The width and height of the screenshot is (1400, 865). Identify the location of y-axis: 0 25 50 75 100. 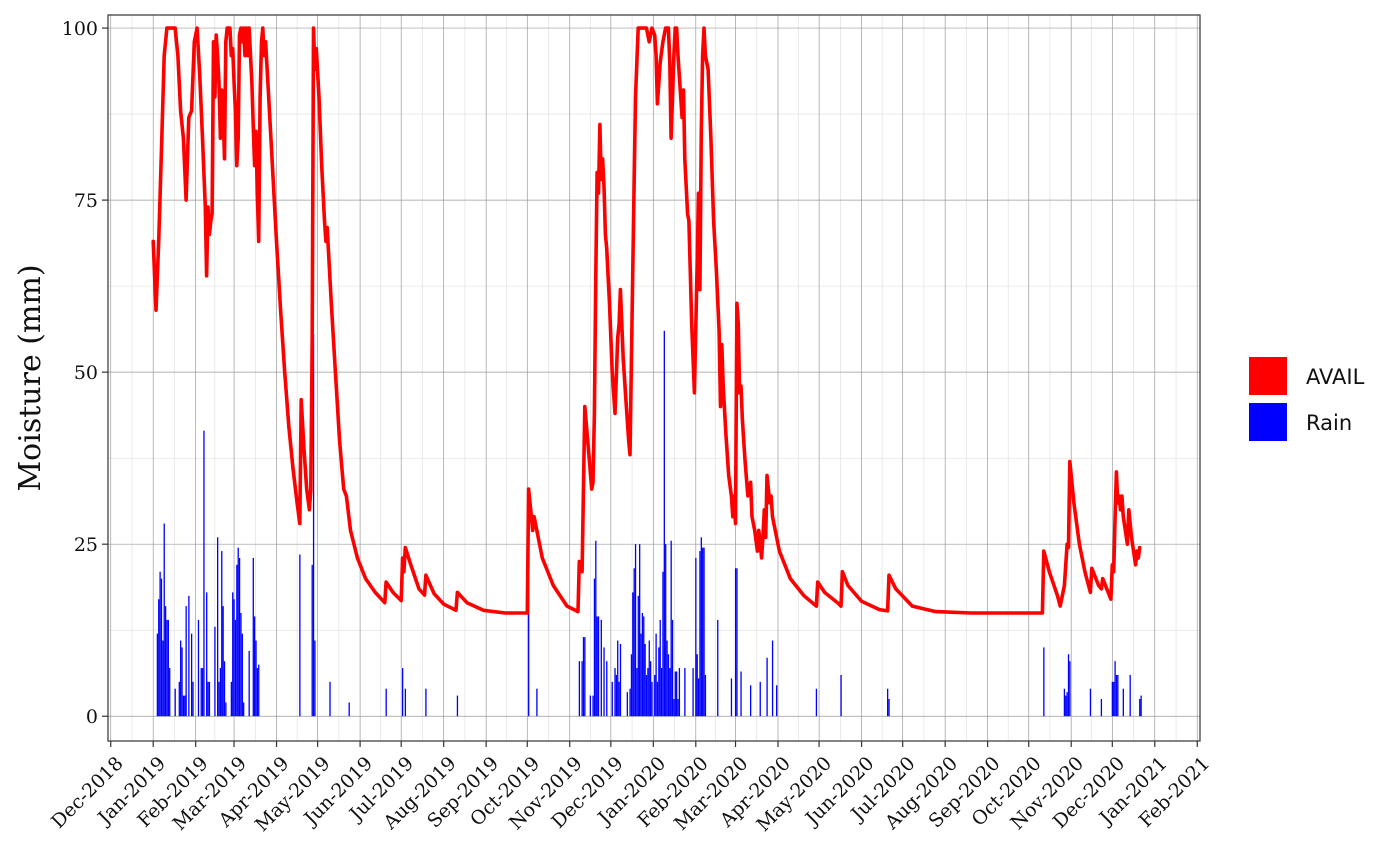
(85, 373).